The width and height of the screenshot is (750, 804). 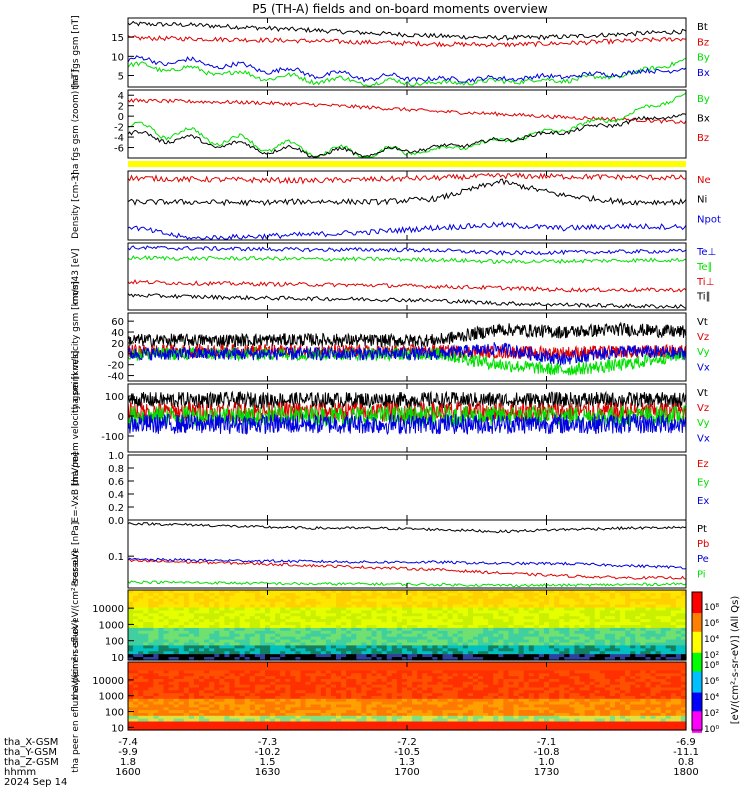 I want to click on y-tick-label: -4, so click(x=119, y=138).